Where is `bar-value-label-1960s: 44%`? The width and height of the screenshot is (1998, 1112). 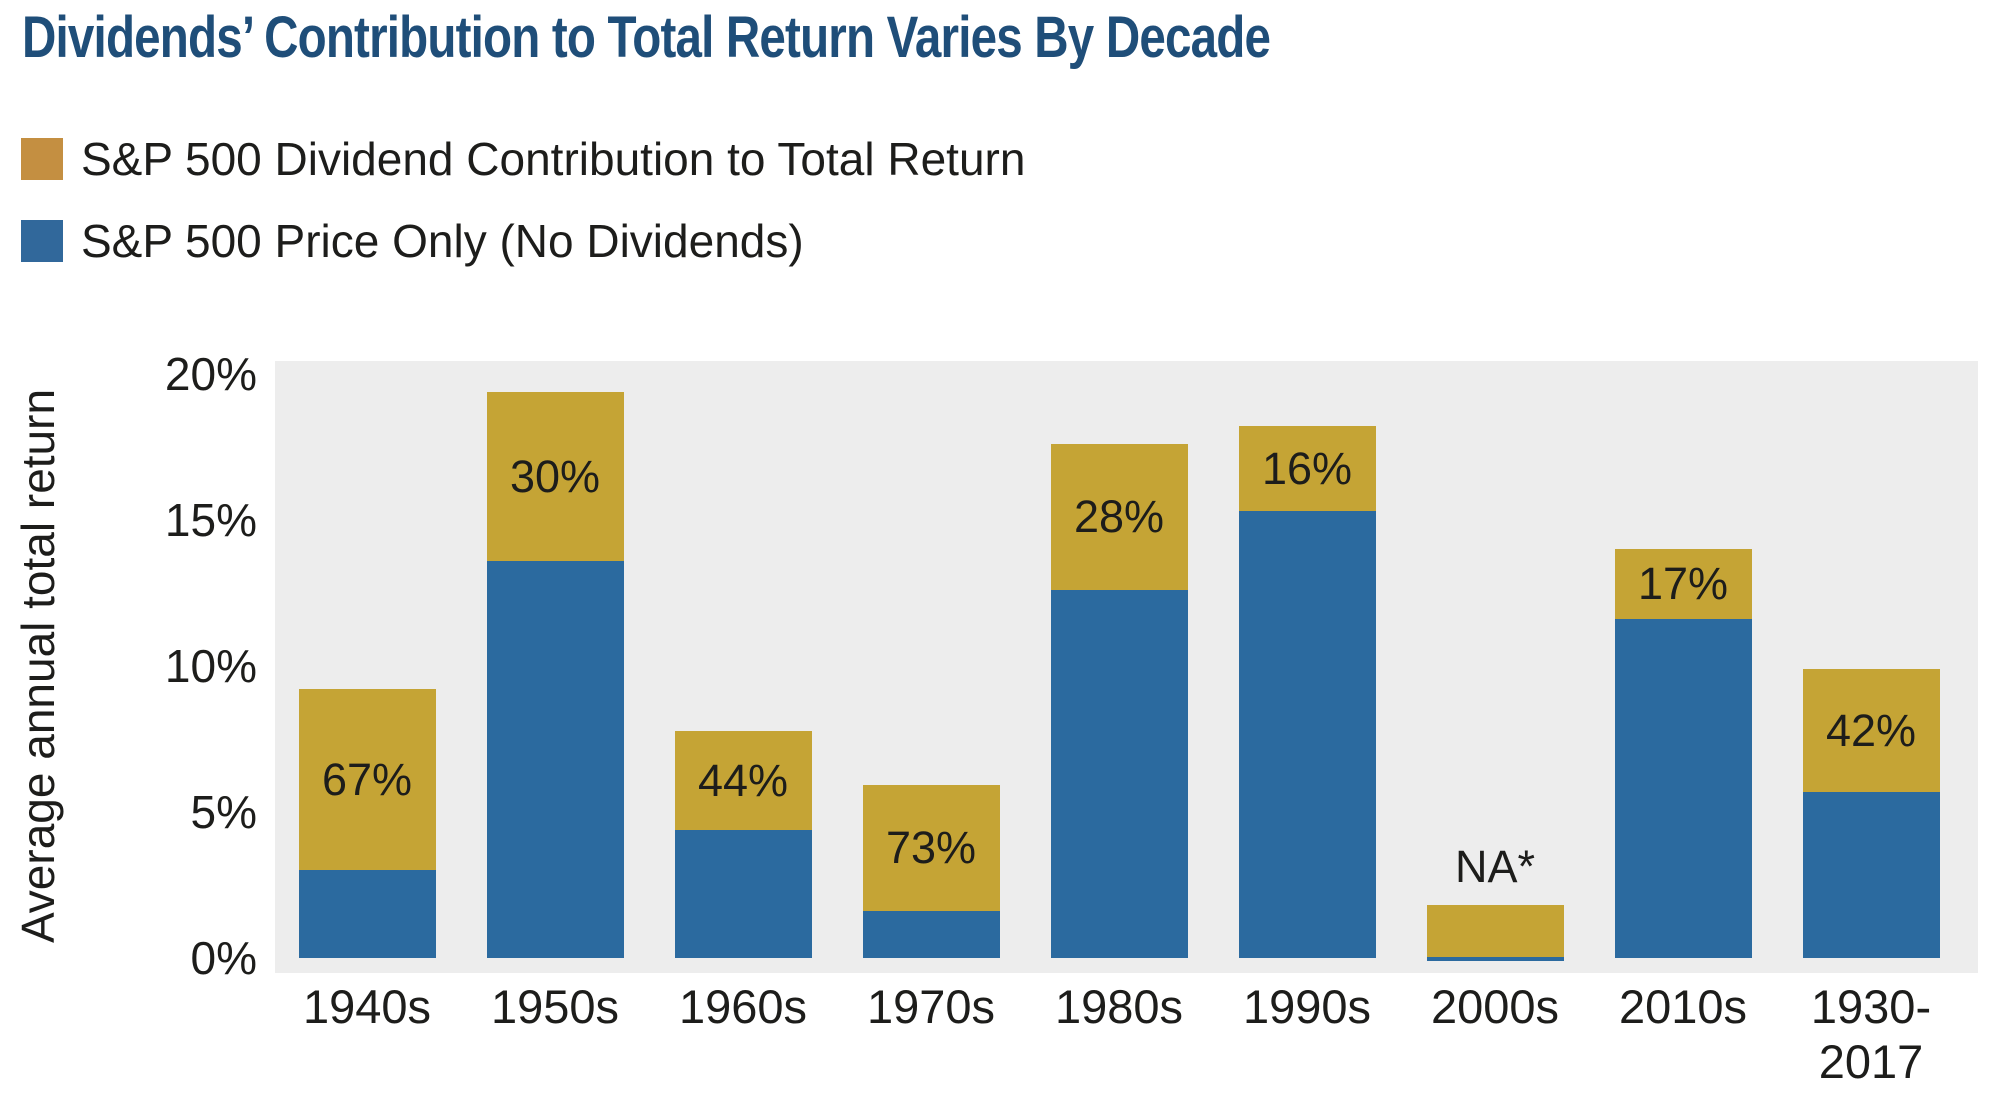
bar-value-label-1960s: 44% is located at coordinates (743, 780).